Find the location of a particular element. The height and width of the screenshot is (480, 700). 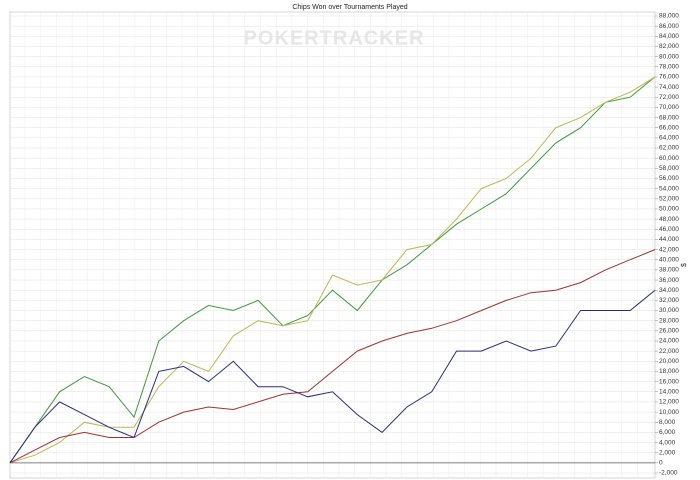

y-tick-label: 6,000 is located at coordinates (667, 432).